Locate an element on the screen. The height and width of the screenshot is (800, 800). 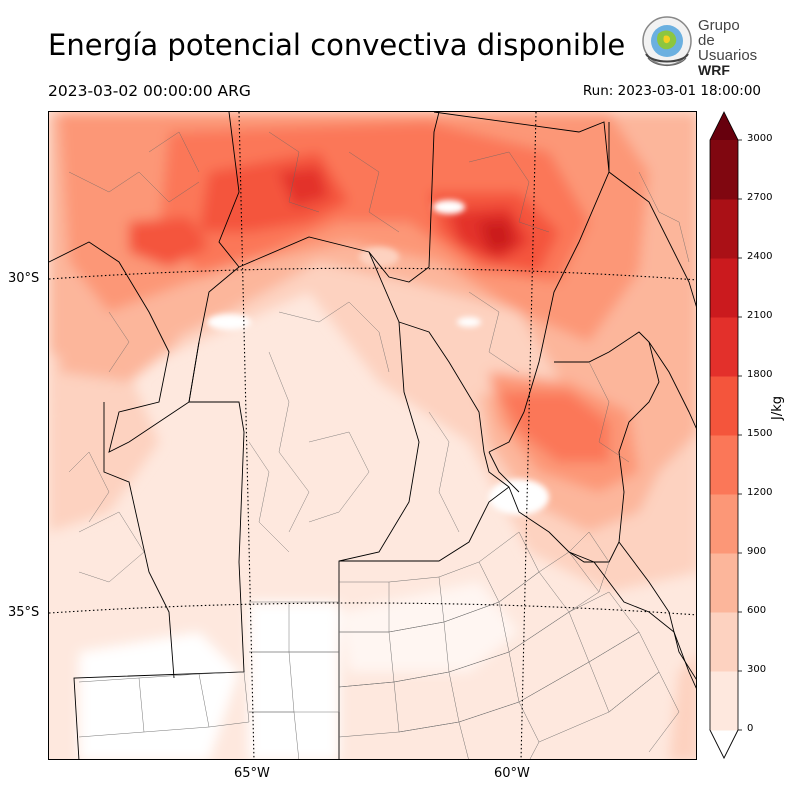
valid-time-label: 2023-03-02 00:00:00 ARG is located at coordinates (149, 91).